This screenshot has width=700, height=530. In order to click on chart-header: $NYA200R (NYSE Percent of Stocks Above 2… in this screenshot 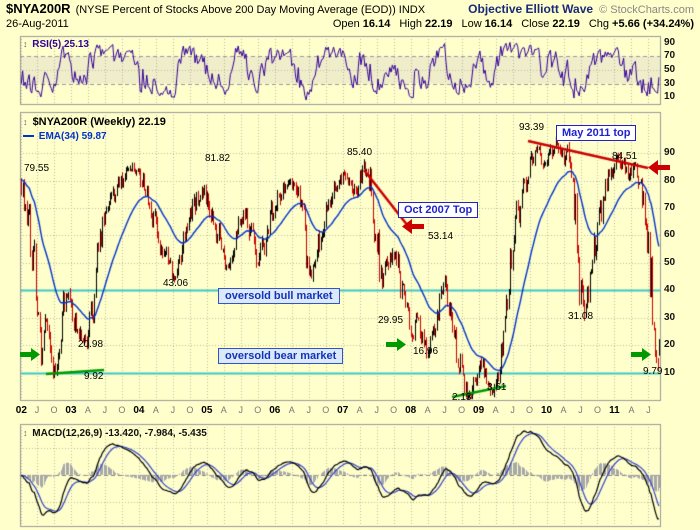, I will do `click(350, 16)`.